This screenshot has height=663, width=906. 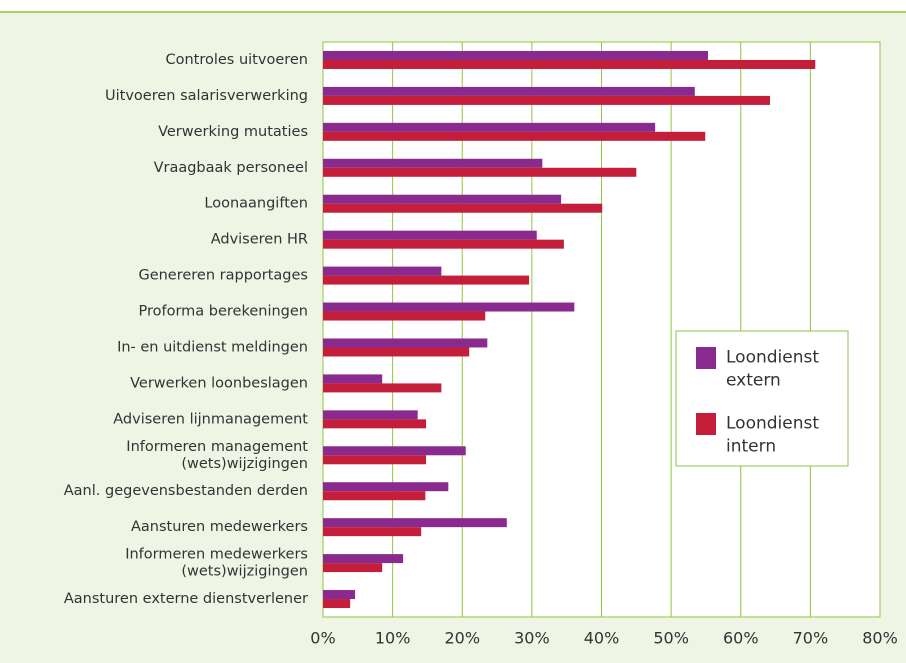 What do you see at coordinates (671, 638) in the screenshot?
I see `x-tick-label: 50%` at bounding box center [671, 638].